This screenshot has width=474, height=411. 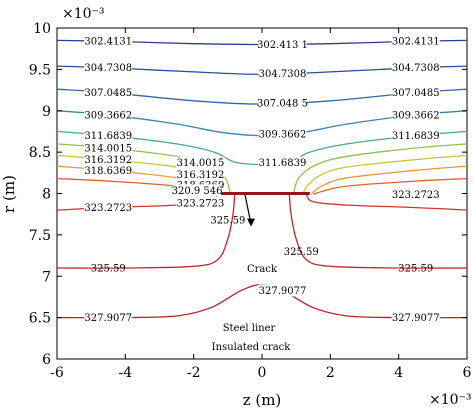 I want to click on y-tick-label-1: 6.5, so click(x=40, y=319).